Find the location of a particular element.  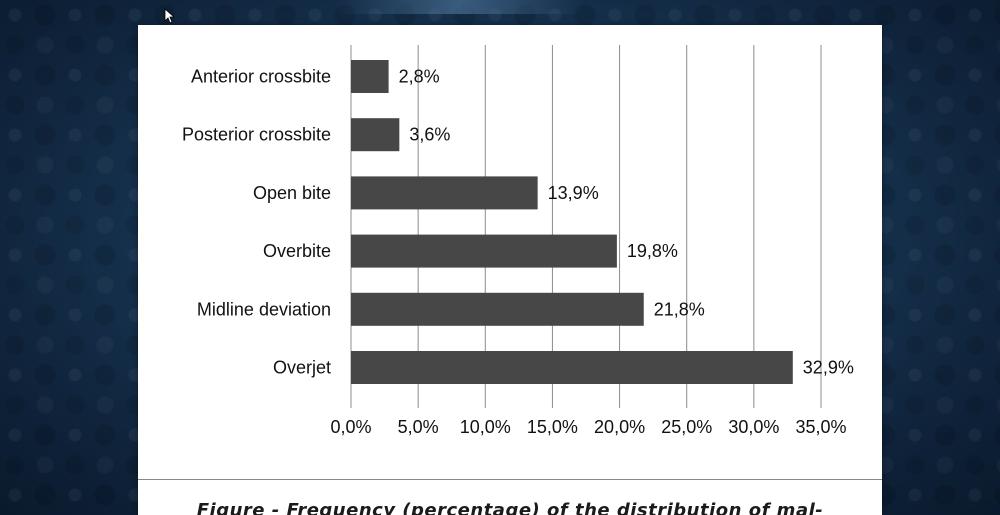

category-label: Posterior crossbite is located at coordinates (256, 135).